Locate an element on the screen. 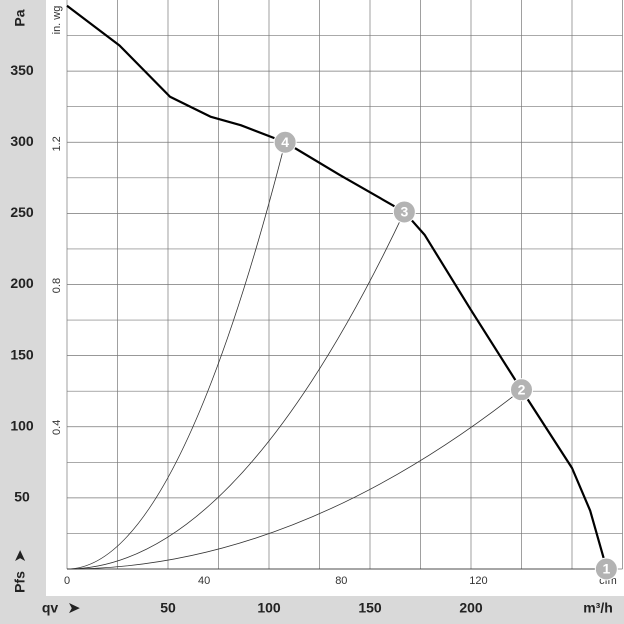 The height and width of the screenshot is (624, 624). x-tick-label: 200 is located at coordinates (471, 608).